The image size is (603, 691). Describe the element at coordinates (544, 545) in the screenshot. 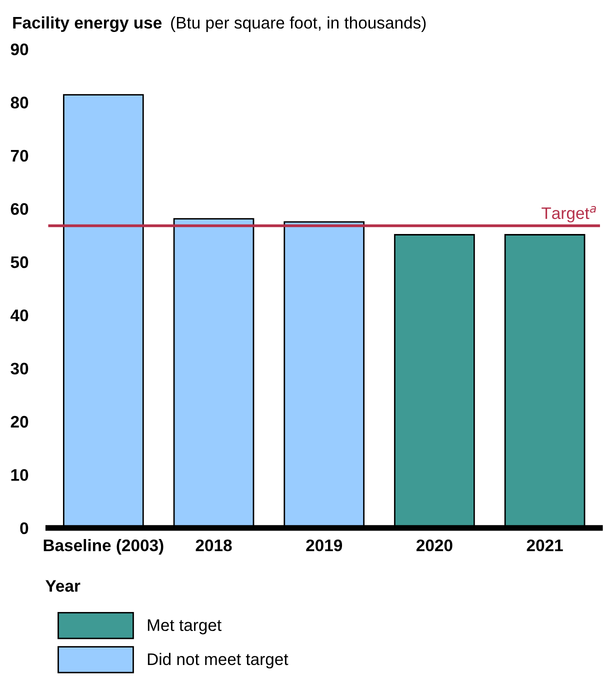

I see `x-tick-label: 2021` at that location.